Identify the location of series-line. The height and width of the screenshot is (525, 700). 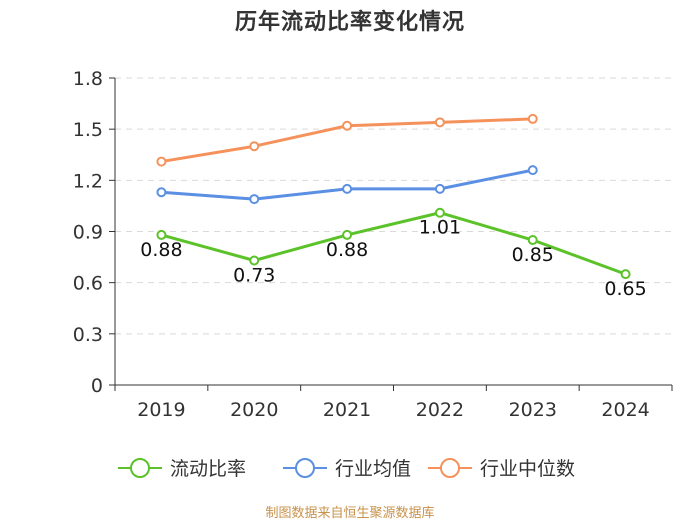
(394, 243).